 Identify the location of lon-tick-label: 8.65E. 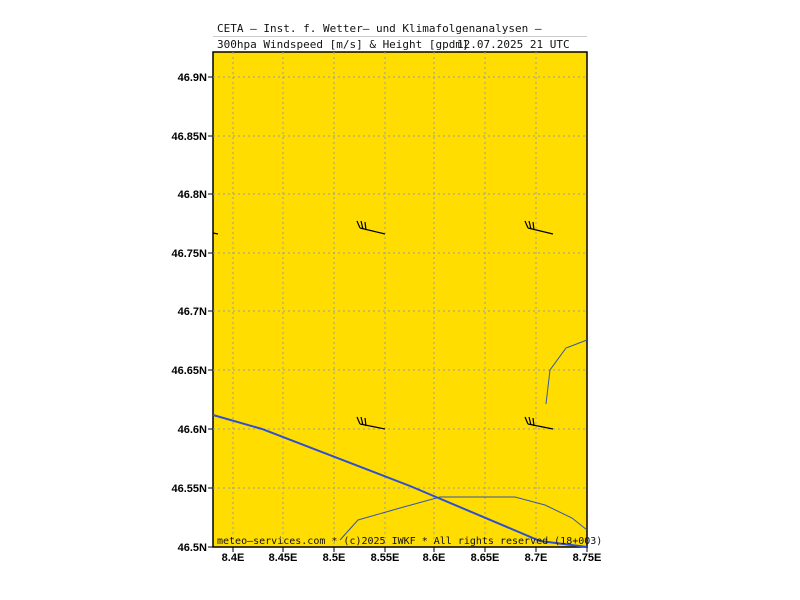
(485, 558).